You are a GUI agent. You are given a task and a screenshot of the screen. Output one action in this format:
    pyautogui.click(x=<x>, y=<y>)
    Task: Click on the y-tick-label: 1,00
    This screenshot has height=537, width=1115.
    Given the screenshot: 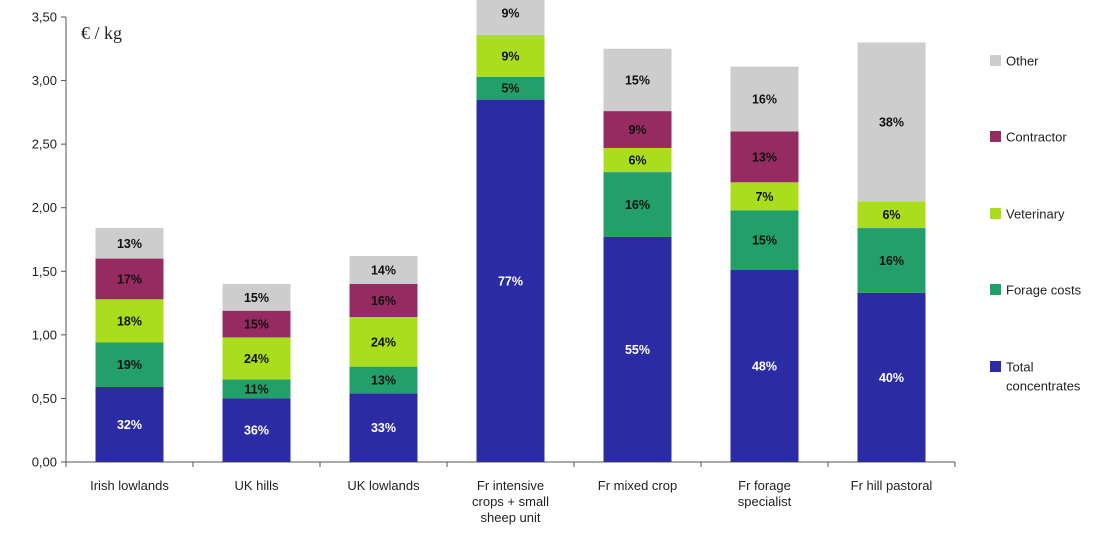 What is the action you would take?
    pyautogui.click(x=44, y=334)
    